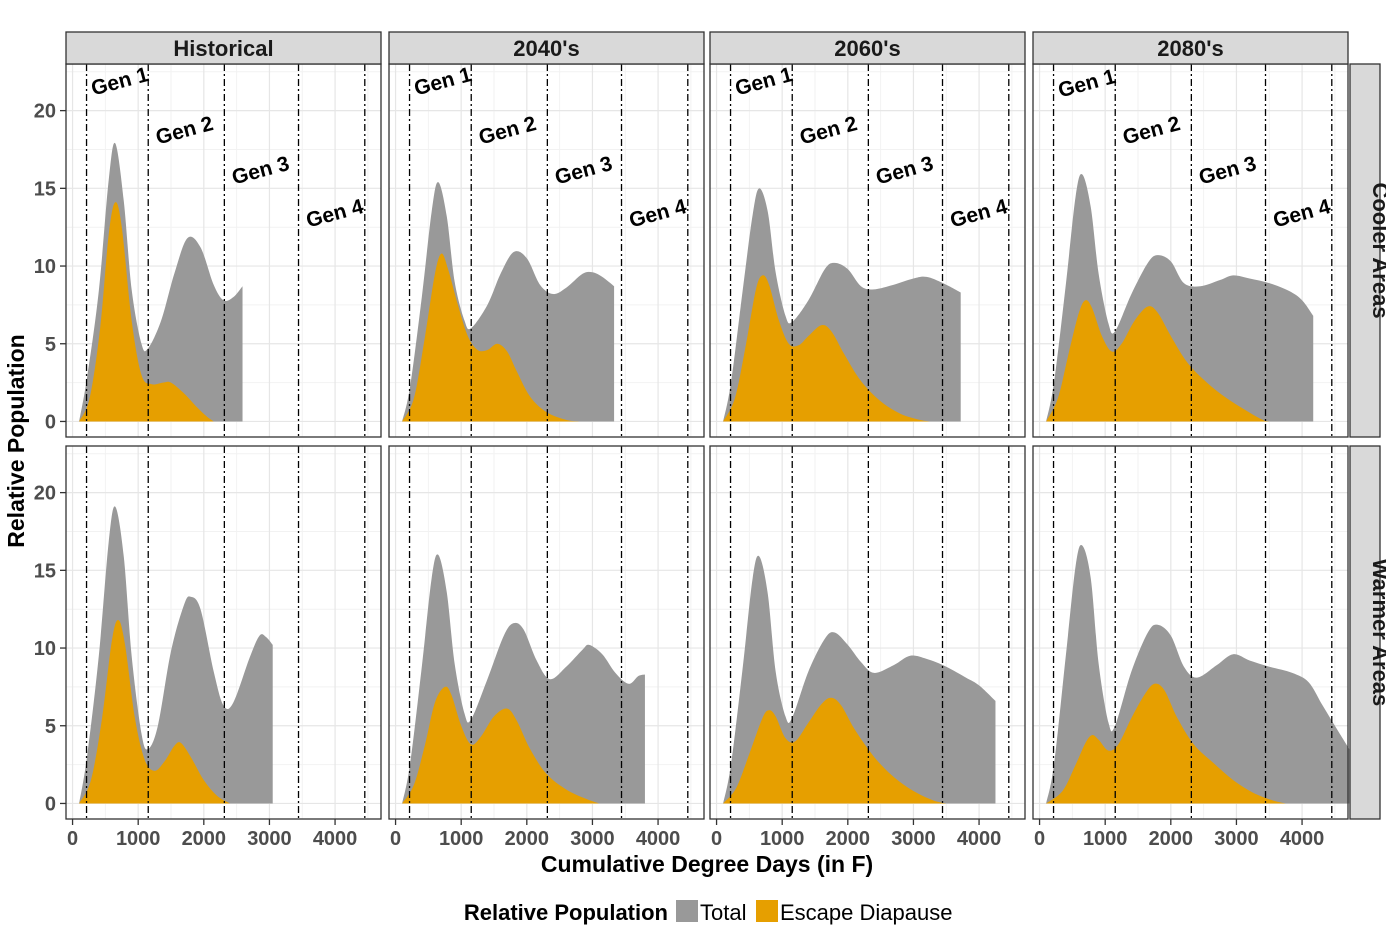 This screenshot has width=1386, height=937. Describe the element at coordinates (687, 911) in the screenshot. I see `legend-key-total` at that location.